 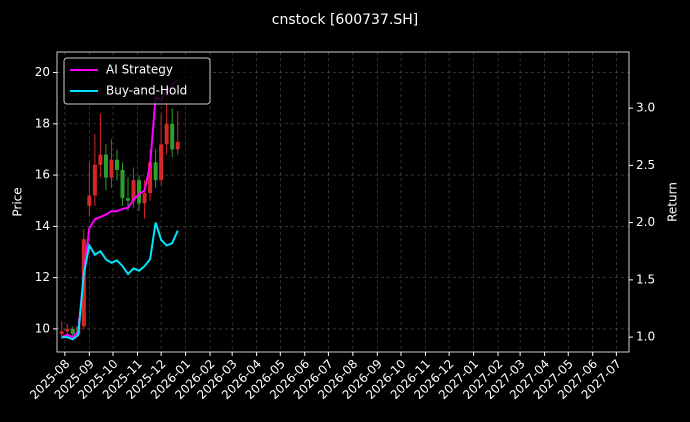 I want to click on legend-box, so click(x=137, y=81).